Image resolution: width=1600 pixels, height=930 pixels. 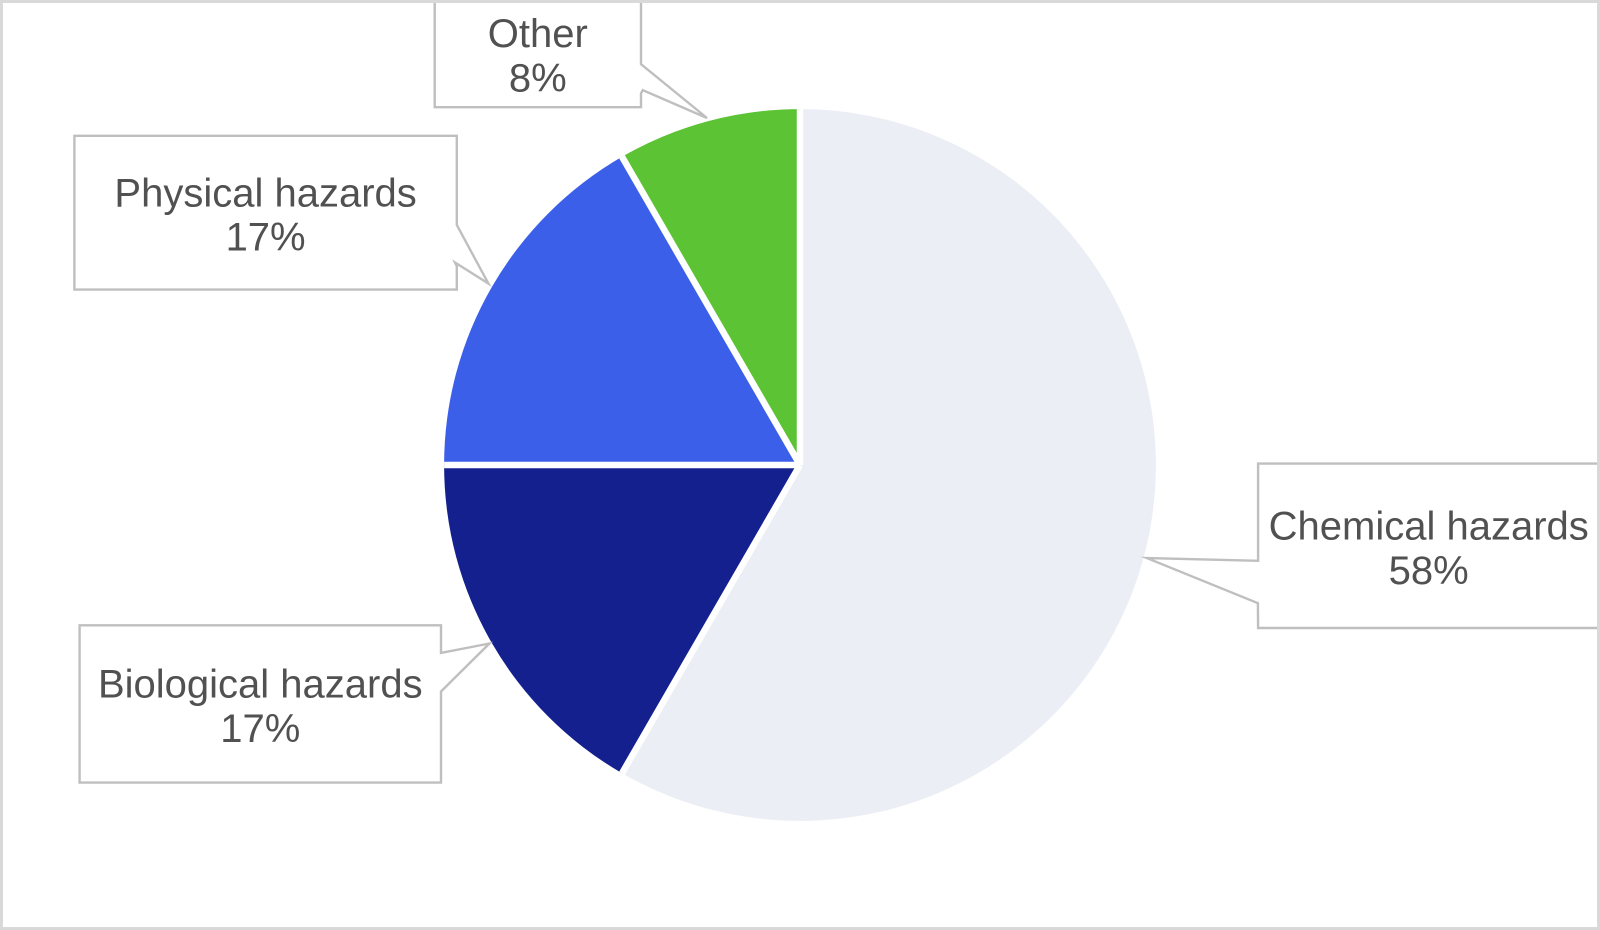 What do you see at coordinates (538, 34) in the screenshot?
I see `svg-text: Other` at bounding box center [538, 34].